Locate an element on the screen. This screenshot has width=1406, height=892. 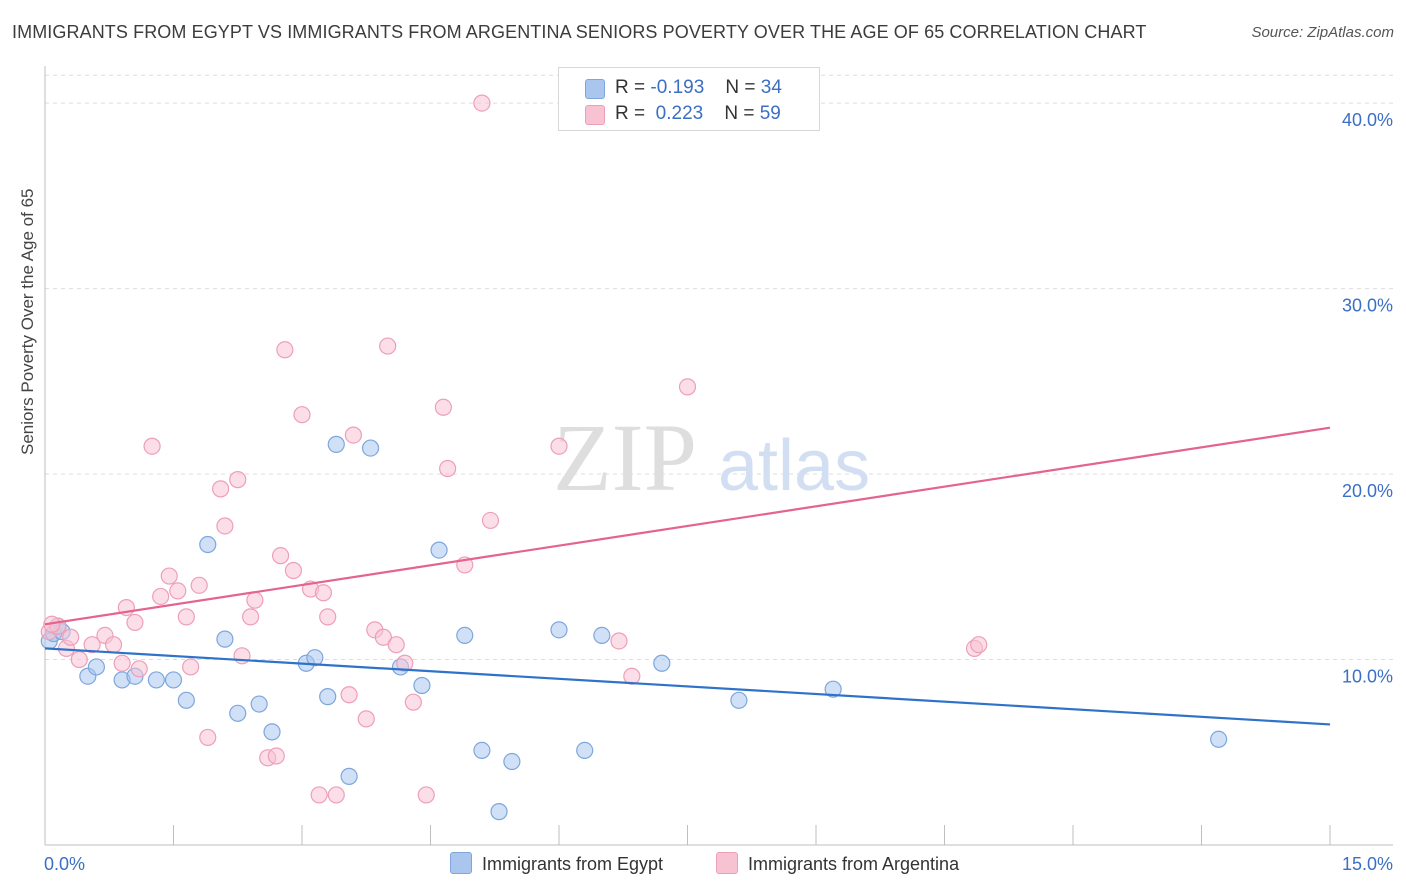
series-legend-swatch-egypt is located at coordinates (461, 863).